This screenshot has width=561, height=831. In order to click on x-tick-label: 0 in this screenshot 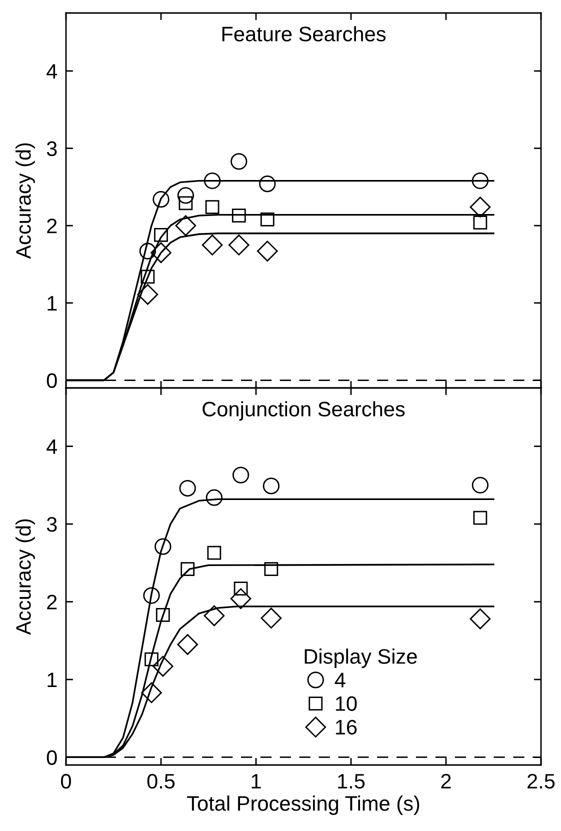, I will do `click(66, 781)`.